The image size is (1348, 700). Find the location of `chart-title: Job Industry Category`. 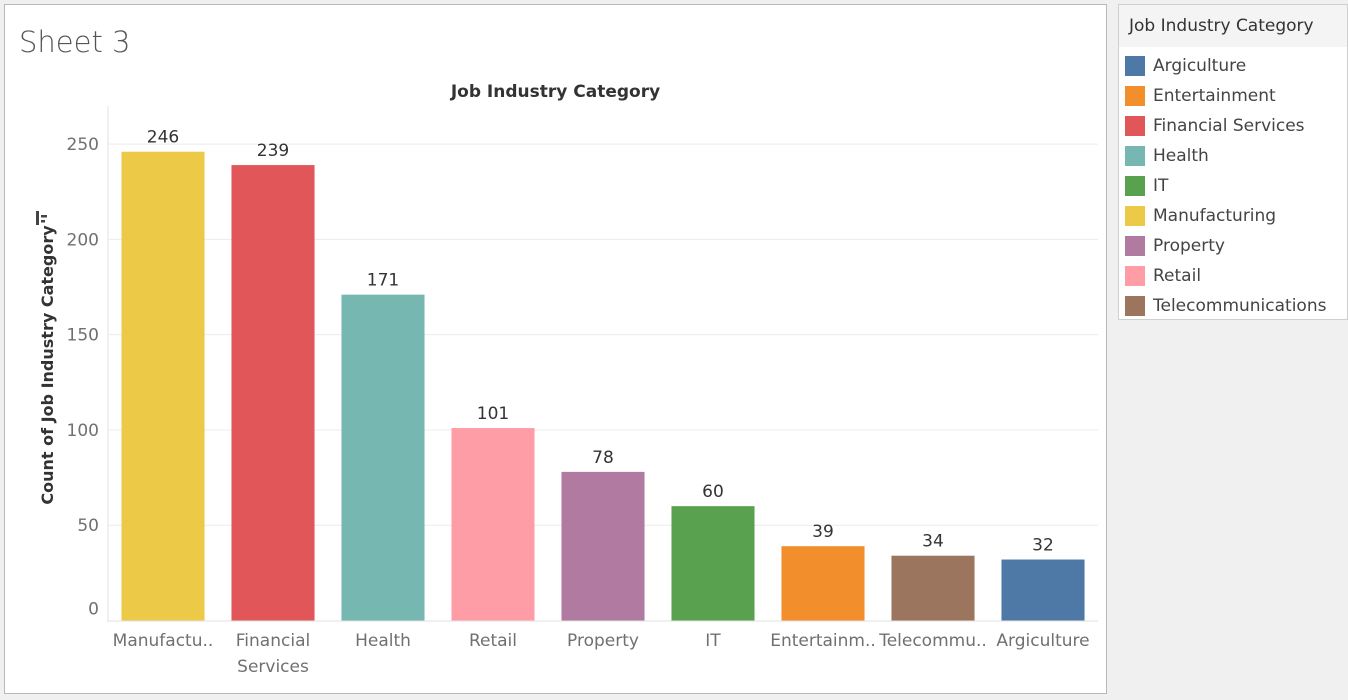

chart-title: Job Industry Category is located at coordinates (555, 92).